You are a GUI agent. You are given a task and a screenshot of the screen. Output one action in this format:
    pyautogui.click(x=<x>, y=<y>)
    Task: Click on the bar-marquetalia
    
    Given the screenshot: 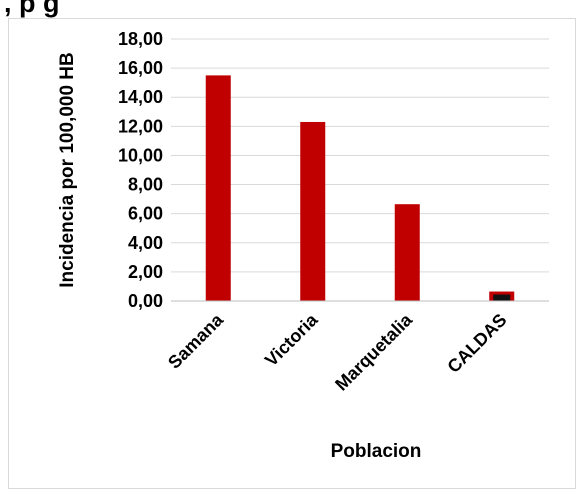 What is the action you would take?
    pyautogui.click(x=407, y=252)
    